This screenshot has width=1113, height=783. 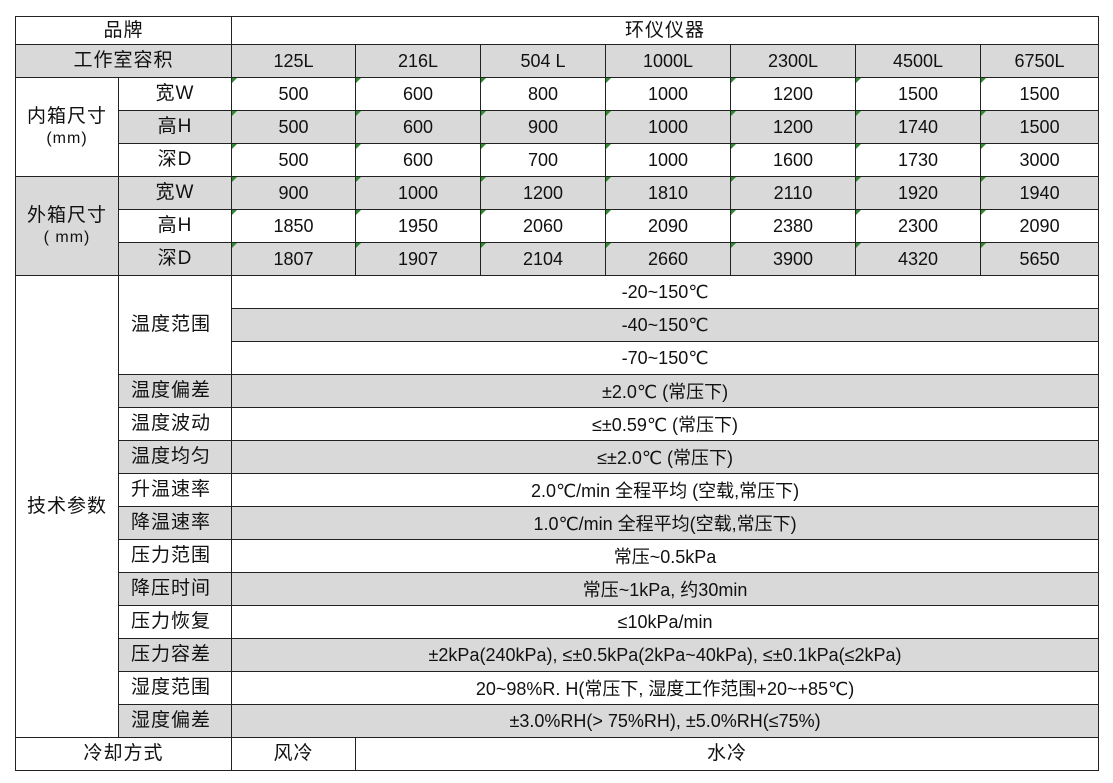 What do you see at coordinates (665, 358) in the screenshot?
I see `temp-range-value: -70~150℃` at bounding box center [665, 358].